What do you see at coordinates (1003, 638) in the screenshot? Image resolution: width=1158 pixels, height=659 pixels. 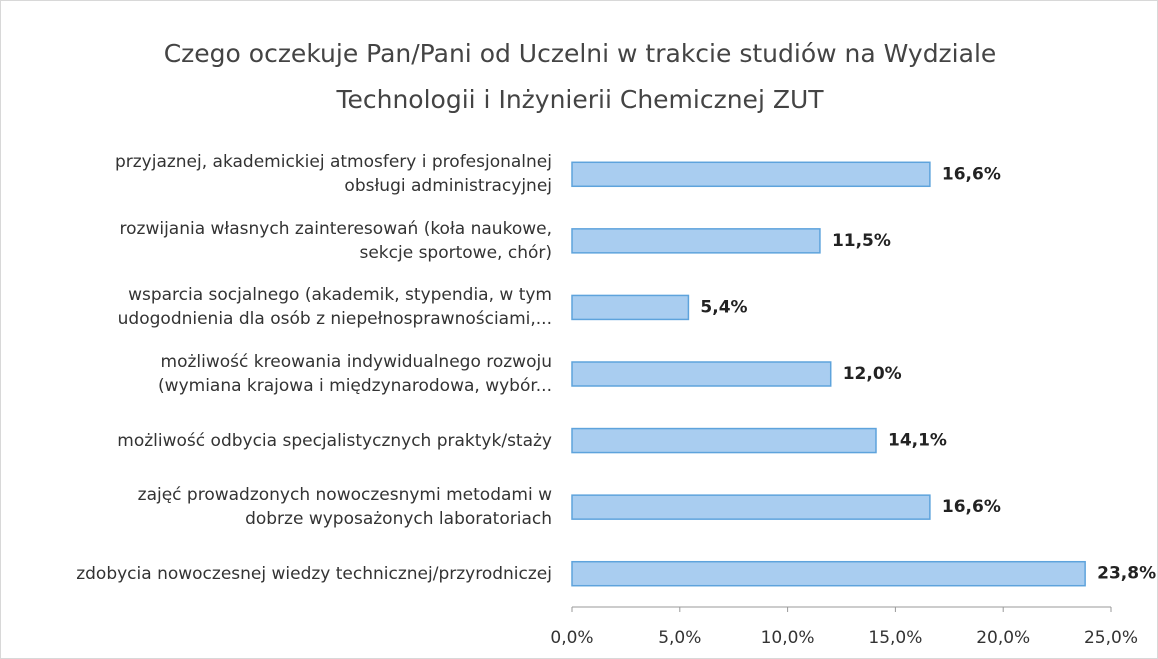 I see `x-tick-label: 20,0%` at bounding box center [1003, 638].